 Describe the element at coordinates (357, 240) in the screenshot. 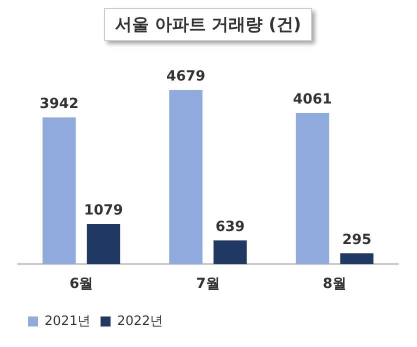

I see `data-label: 295` at that location.